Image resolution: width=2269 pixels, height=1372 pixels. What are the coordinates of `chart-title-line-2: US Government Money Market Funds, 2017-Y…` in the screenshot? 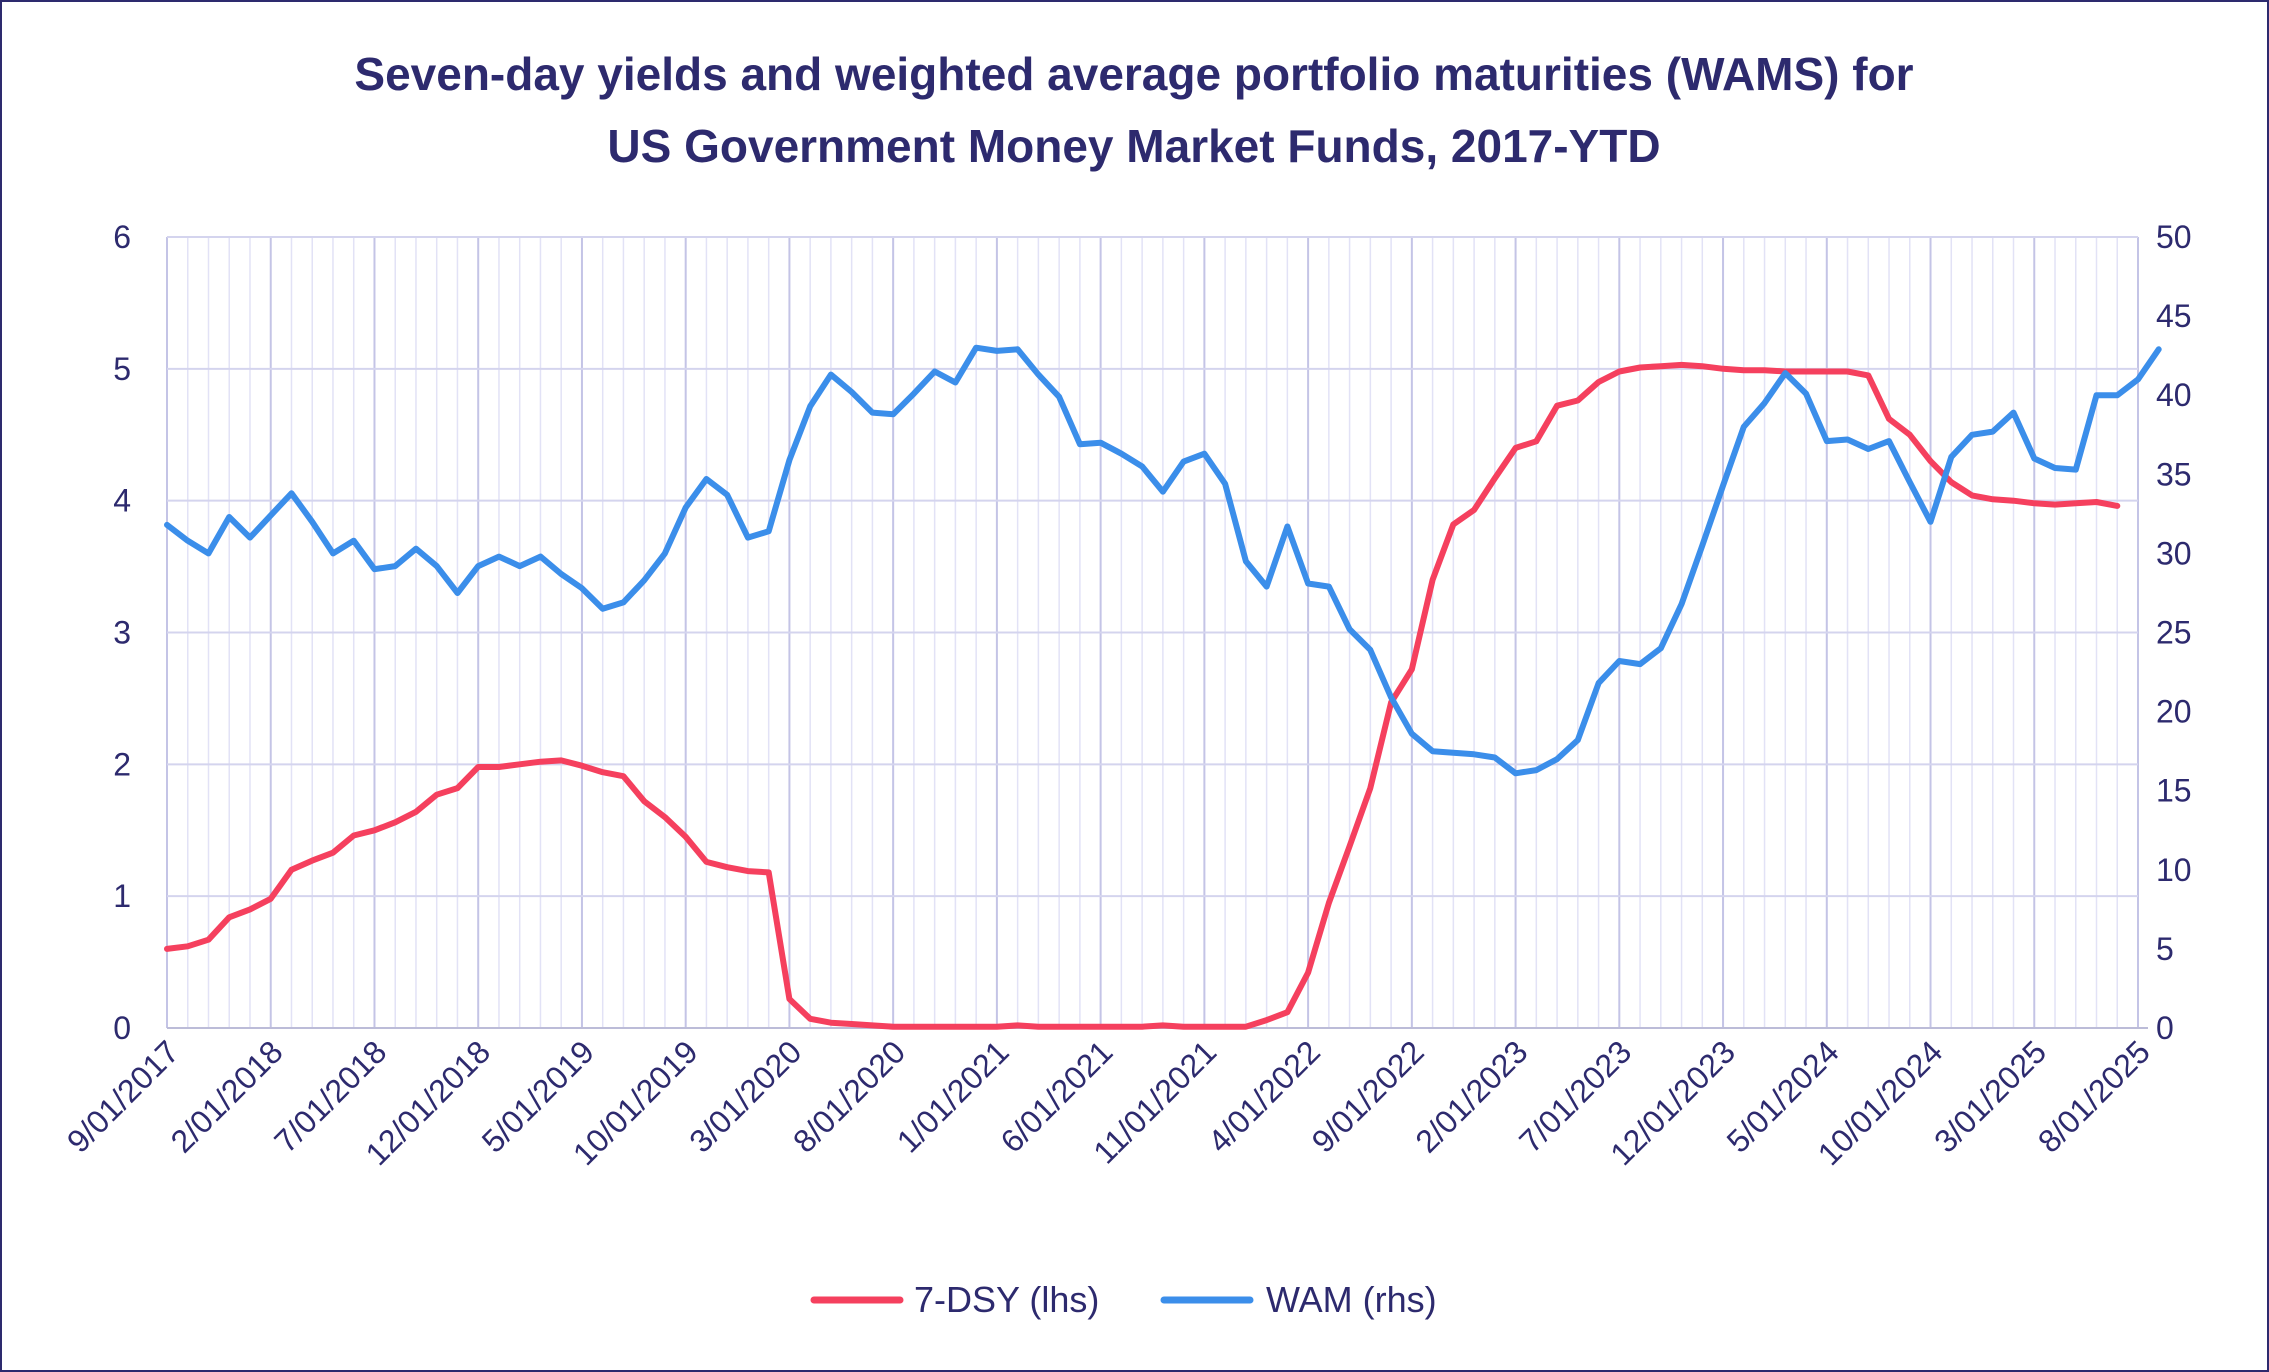 It's located at (1133, 146).